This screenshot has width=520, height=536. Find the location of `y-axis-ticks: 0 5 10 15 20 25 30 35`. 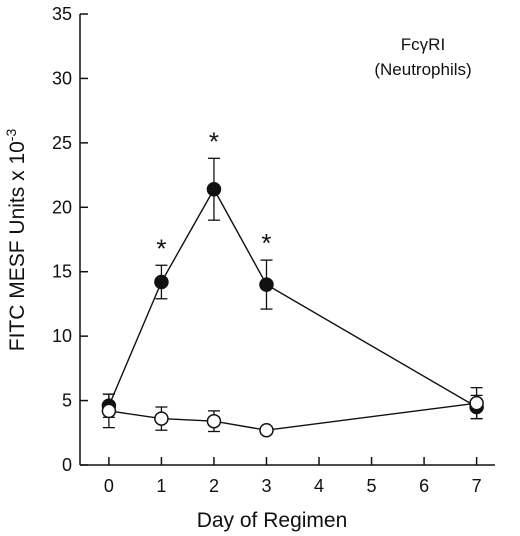

y-axis-ticks: 0 5 10 15 20 25 30 35 is located at coordinates (70, 239).